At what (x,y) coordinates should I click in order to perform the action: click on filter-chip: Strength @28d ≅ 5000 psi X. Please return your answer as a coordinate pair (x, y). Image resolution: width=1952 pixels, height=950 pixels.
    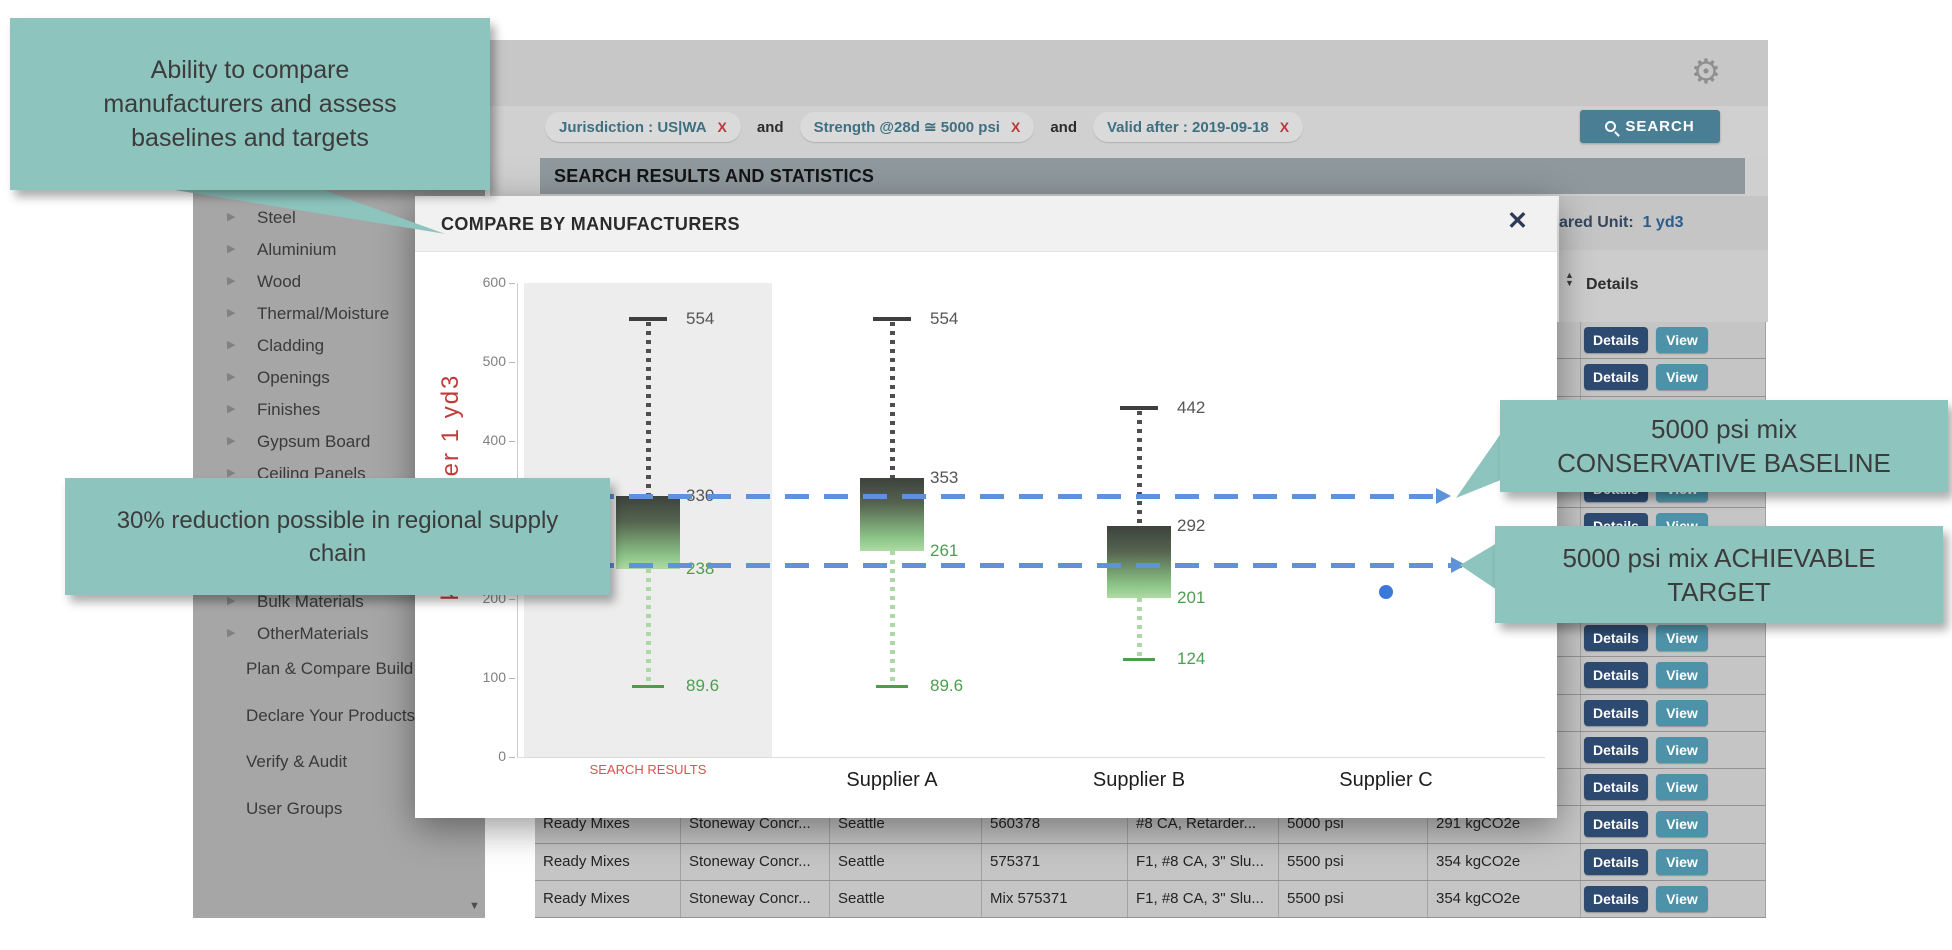
    Looking at the image, I should click on (917, 127).